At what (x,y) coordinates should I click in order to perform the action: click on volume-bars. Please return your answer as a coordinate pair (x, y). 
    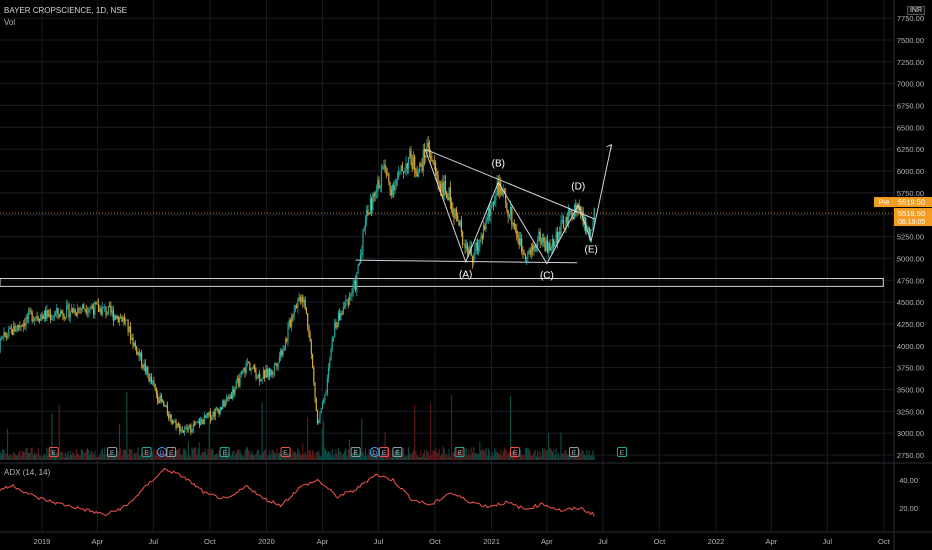
    Looking at the image, I should click on (297, 425).